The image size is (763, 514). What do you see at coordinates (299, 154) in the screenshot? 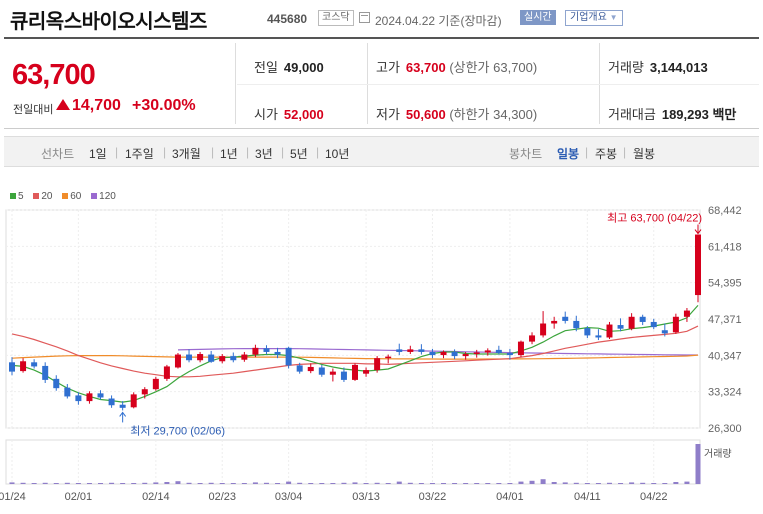
I see `period-5y: 5년` at bounding box center [299, 154].